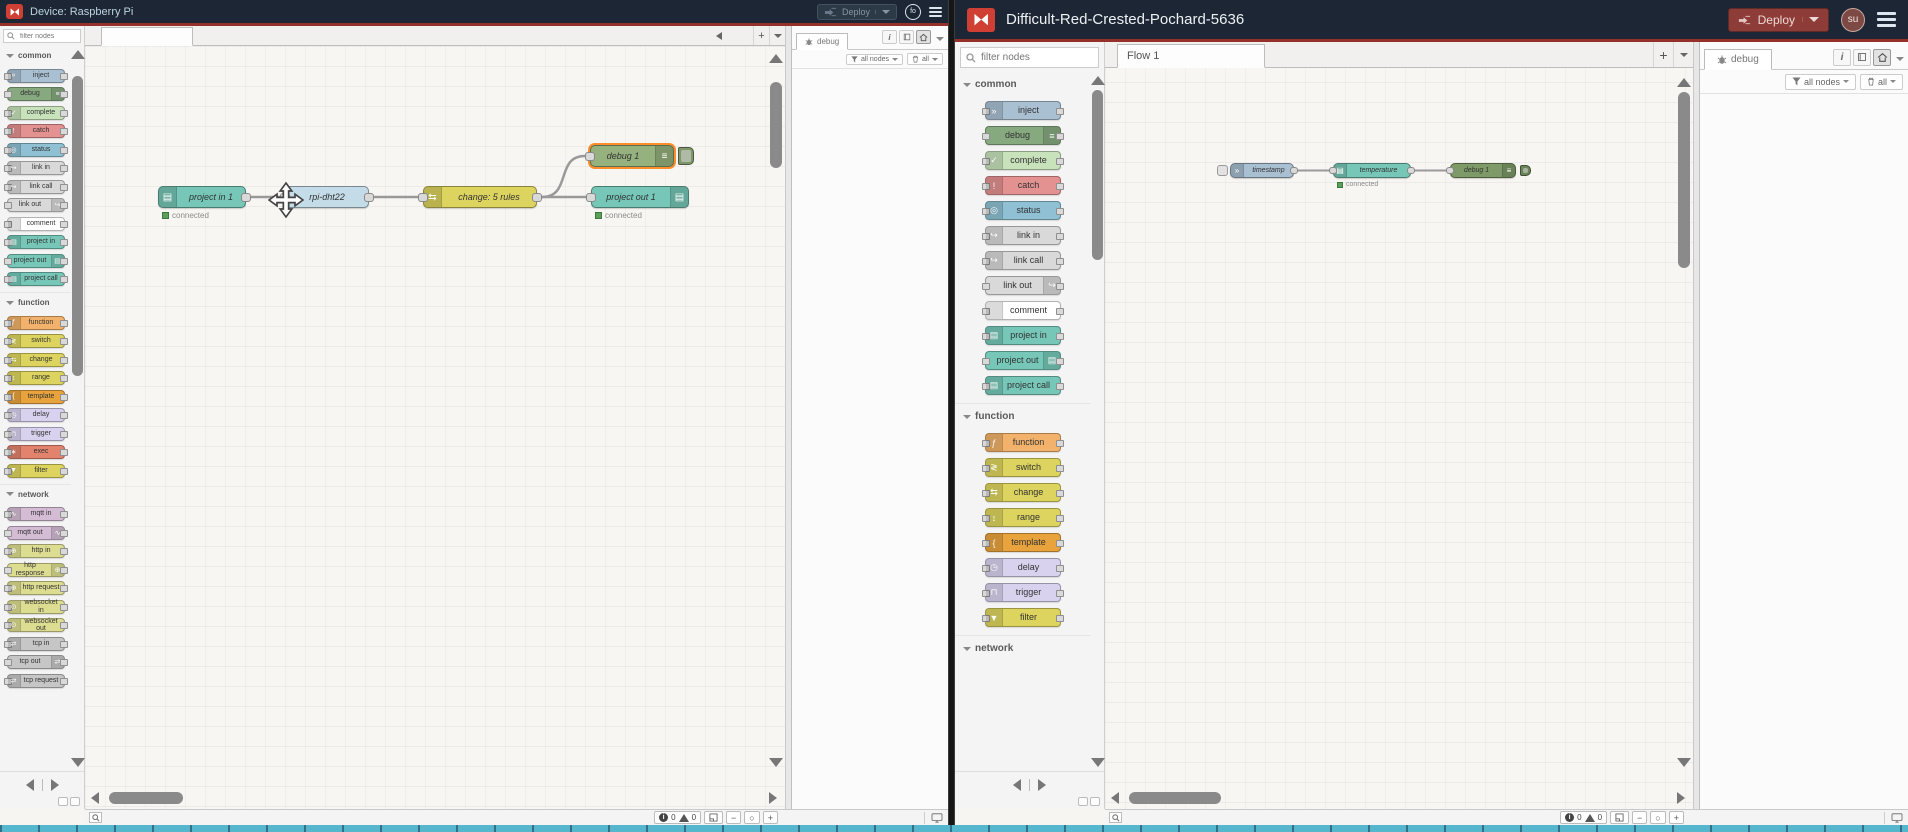 The width and height of the screenshot is (1908, 832). Describe the element at coordinates (776, 409) in the screenshot. I see `canvas-vscrollbar` at that location.